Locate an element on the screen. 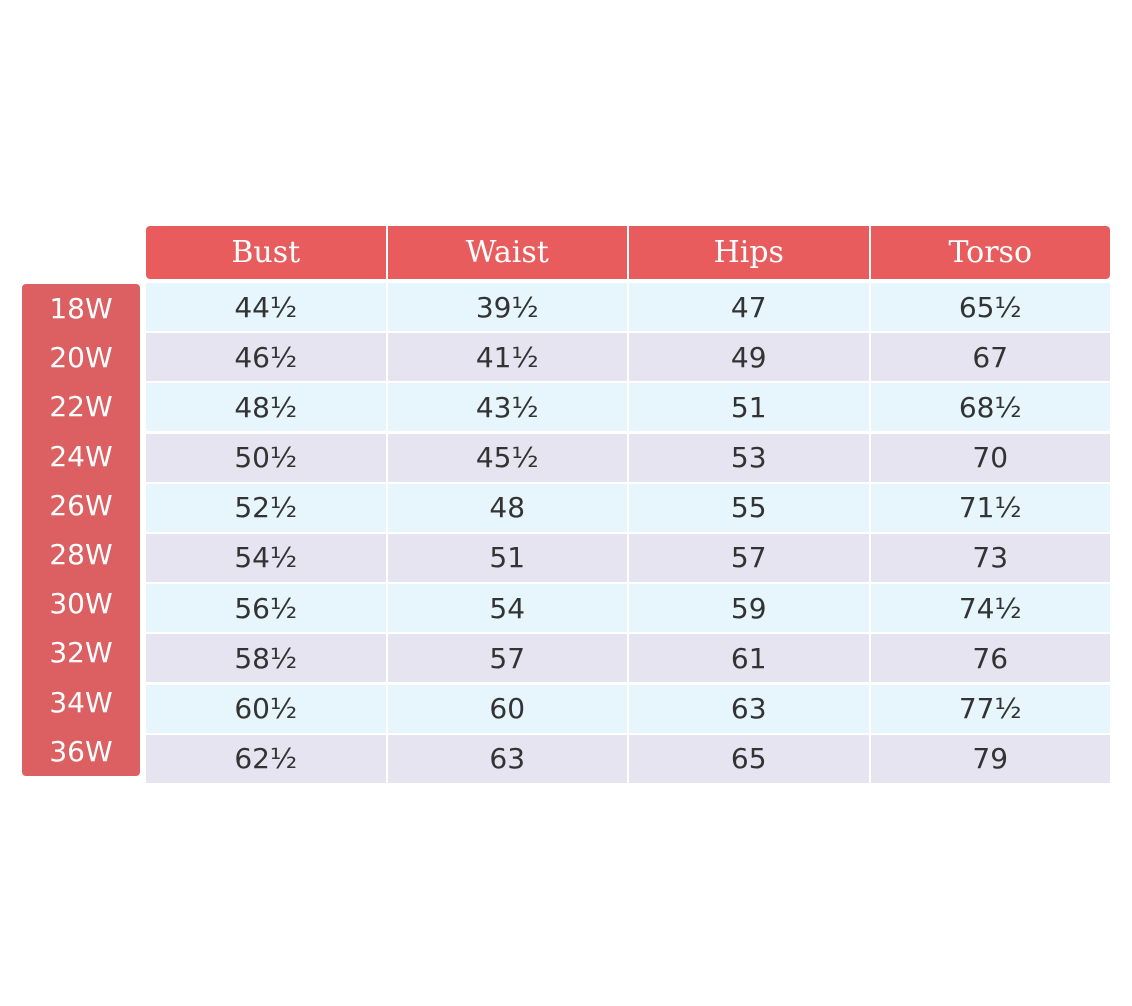 This screenshot has width=1132, height=1006. size-label: 22W is located at coordinates (81, 407).